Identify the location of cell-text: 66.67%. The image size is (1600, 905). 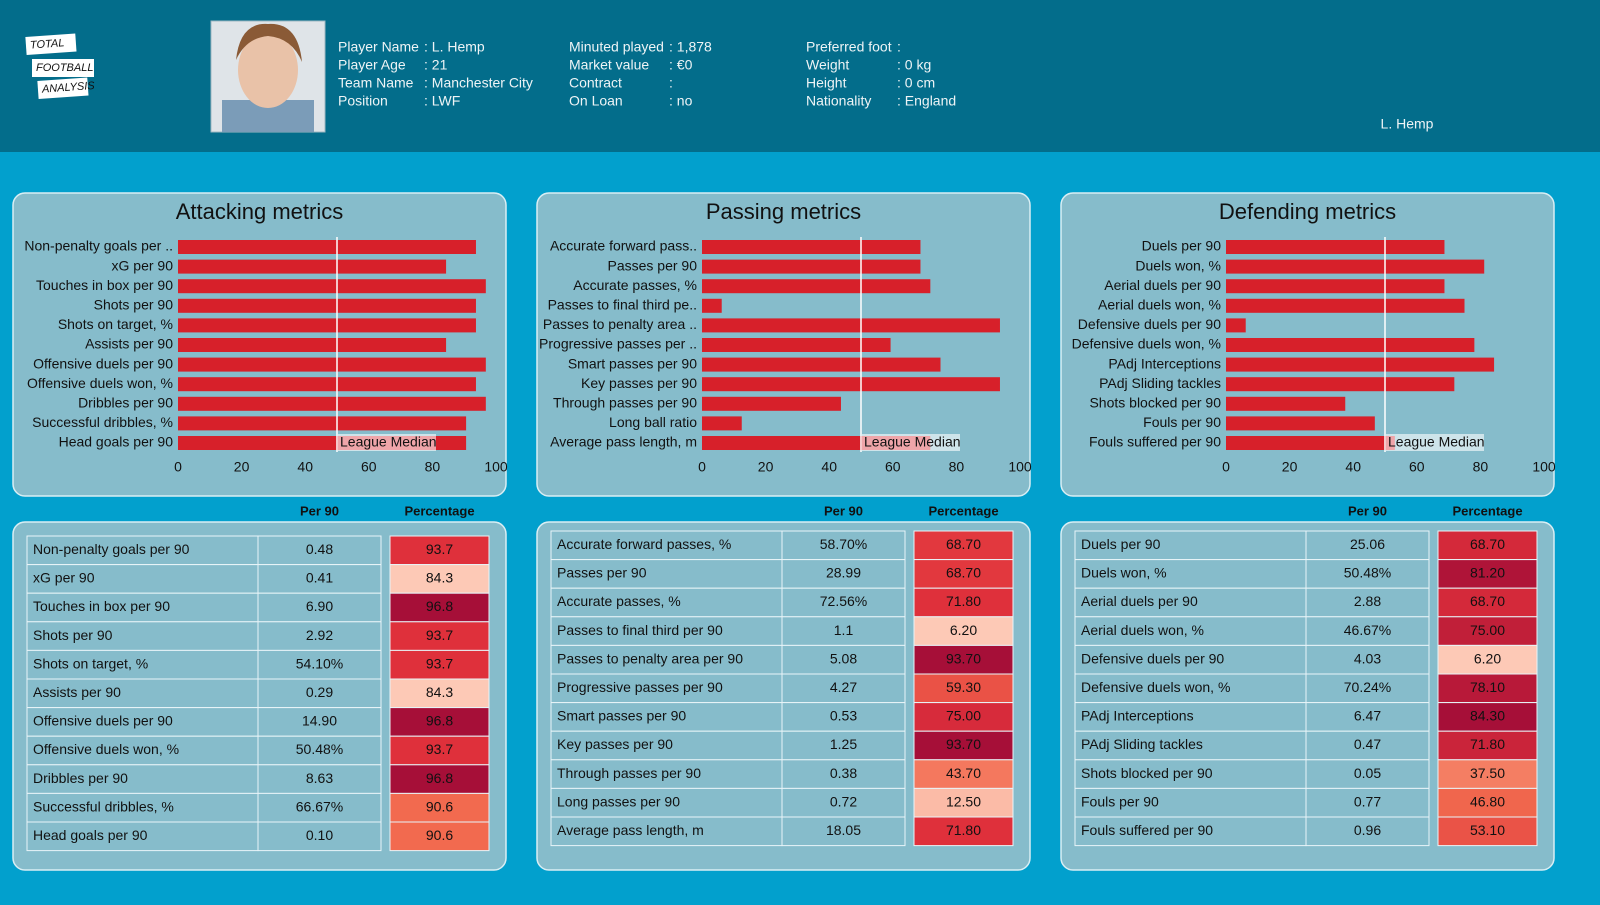
(319, 806).